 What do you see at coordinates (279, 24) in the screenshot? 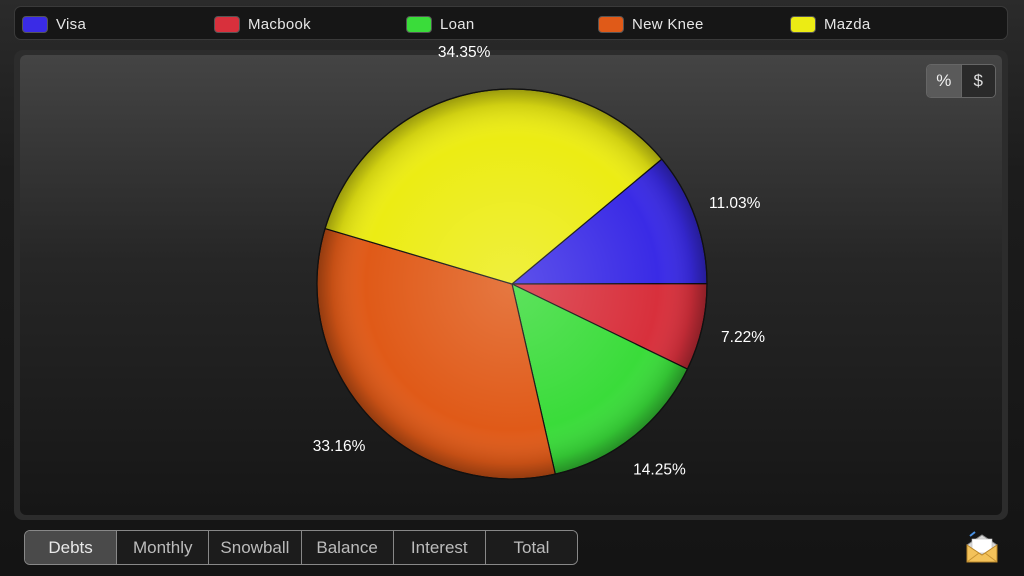
I see `legend-label: Macbook` at bounding box center [279, 24].